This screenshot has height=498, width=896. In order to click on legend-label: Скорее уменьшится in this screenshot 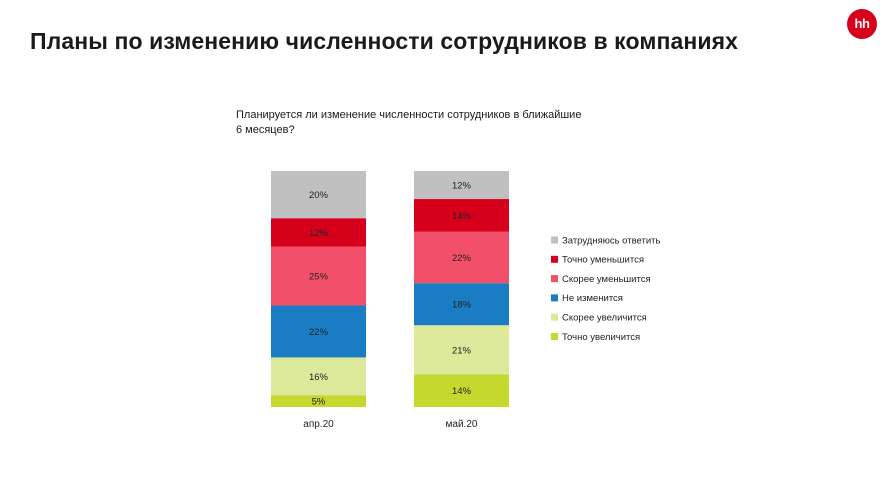, I will do `click(606, 279)`.